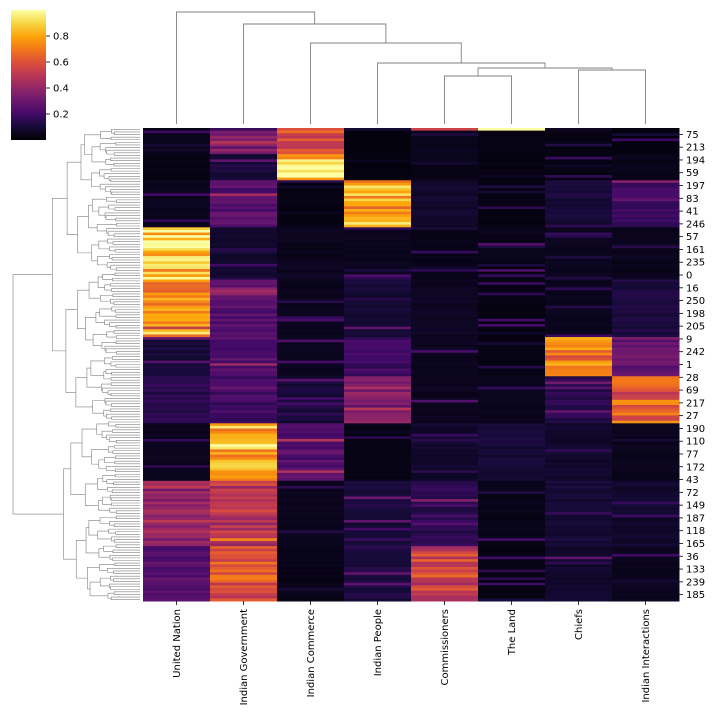 This screenshot has height=716, width=712. I want to click on row-tick-label: 205, so click(695, 327).